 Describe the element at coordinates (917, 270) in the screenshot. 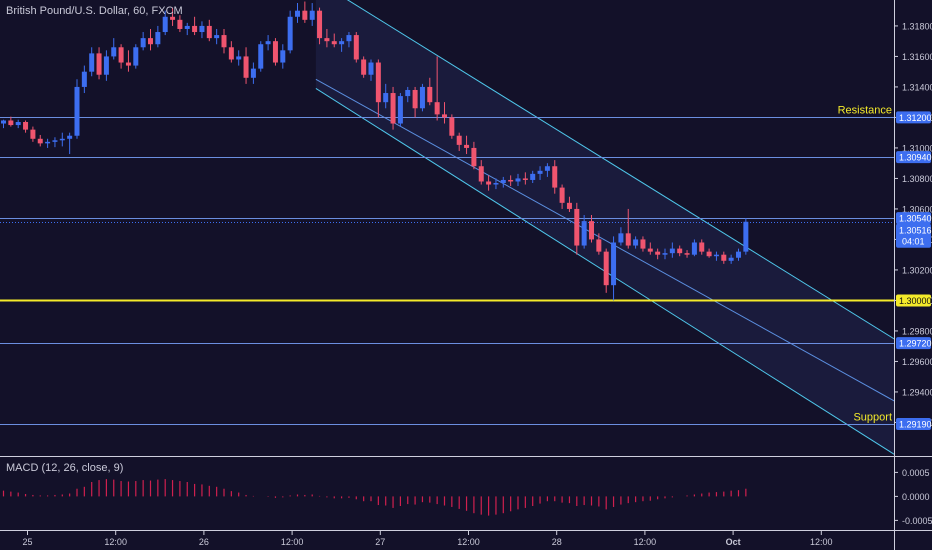

I see `price-tick-label-8: 1.30200` at that location.